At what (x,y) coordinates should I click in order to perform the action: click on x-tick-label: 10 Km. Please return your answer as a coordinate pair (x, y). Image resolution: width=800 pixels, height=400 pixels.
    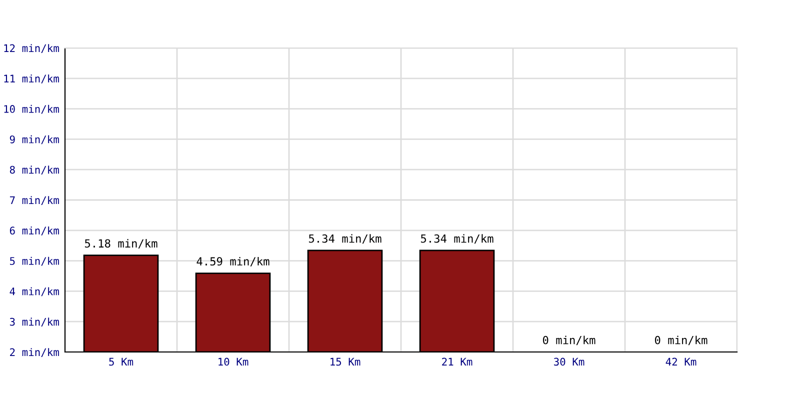
    Looking at the image, I should click on (233, 362).